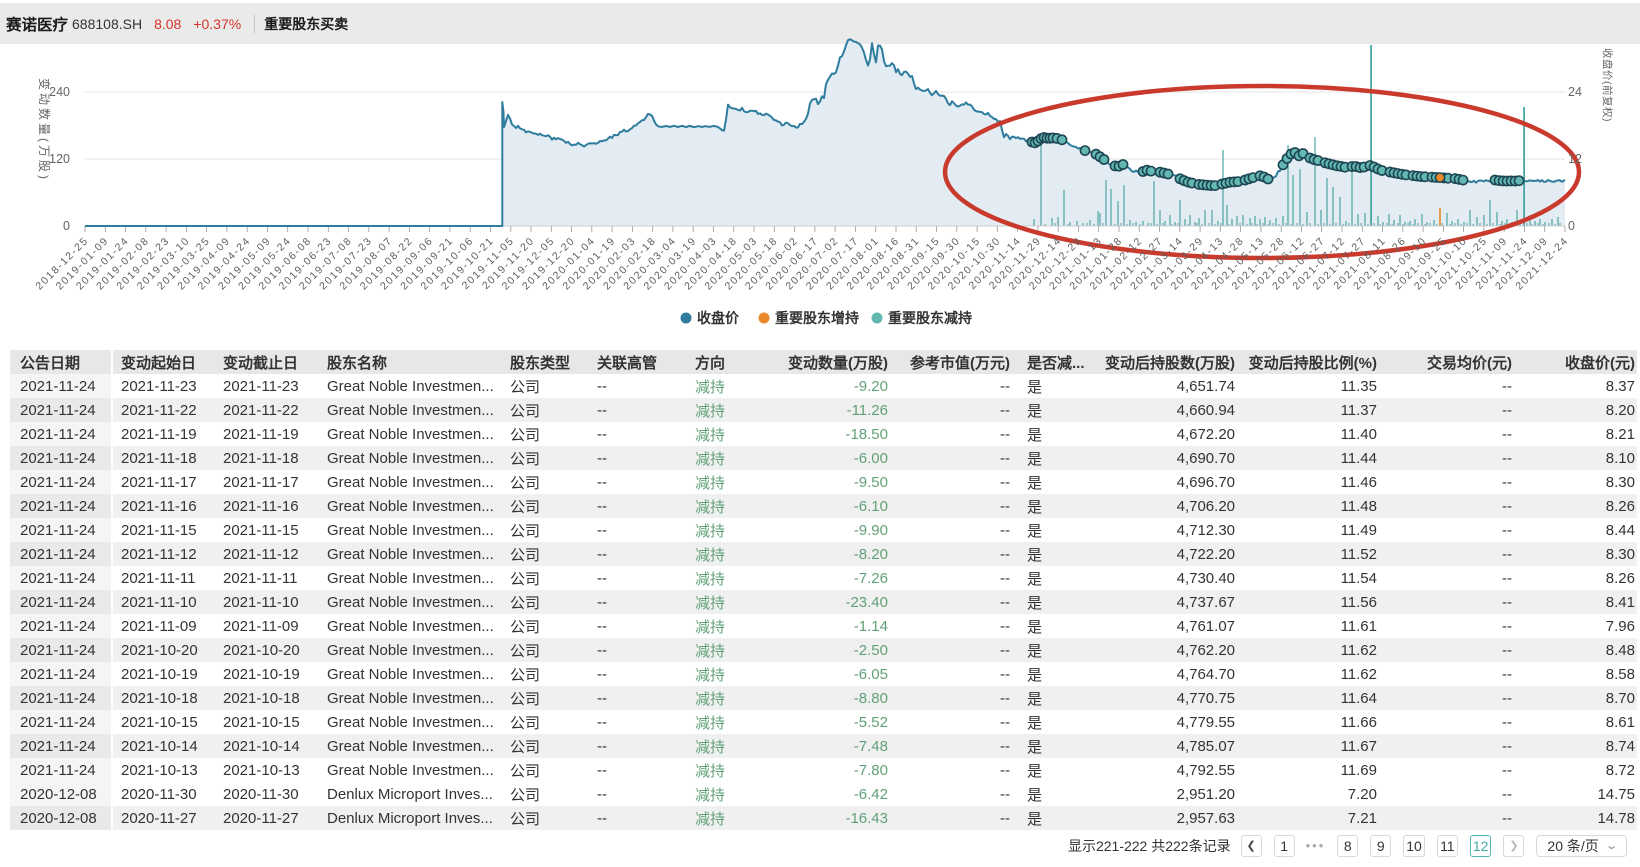 This screenshot has height=867, width=1640. What do you see at coordinates (1575, 159) in the screenshot?
I see `svg-text: 12` at bounding box center [1575, 159].